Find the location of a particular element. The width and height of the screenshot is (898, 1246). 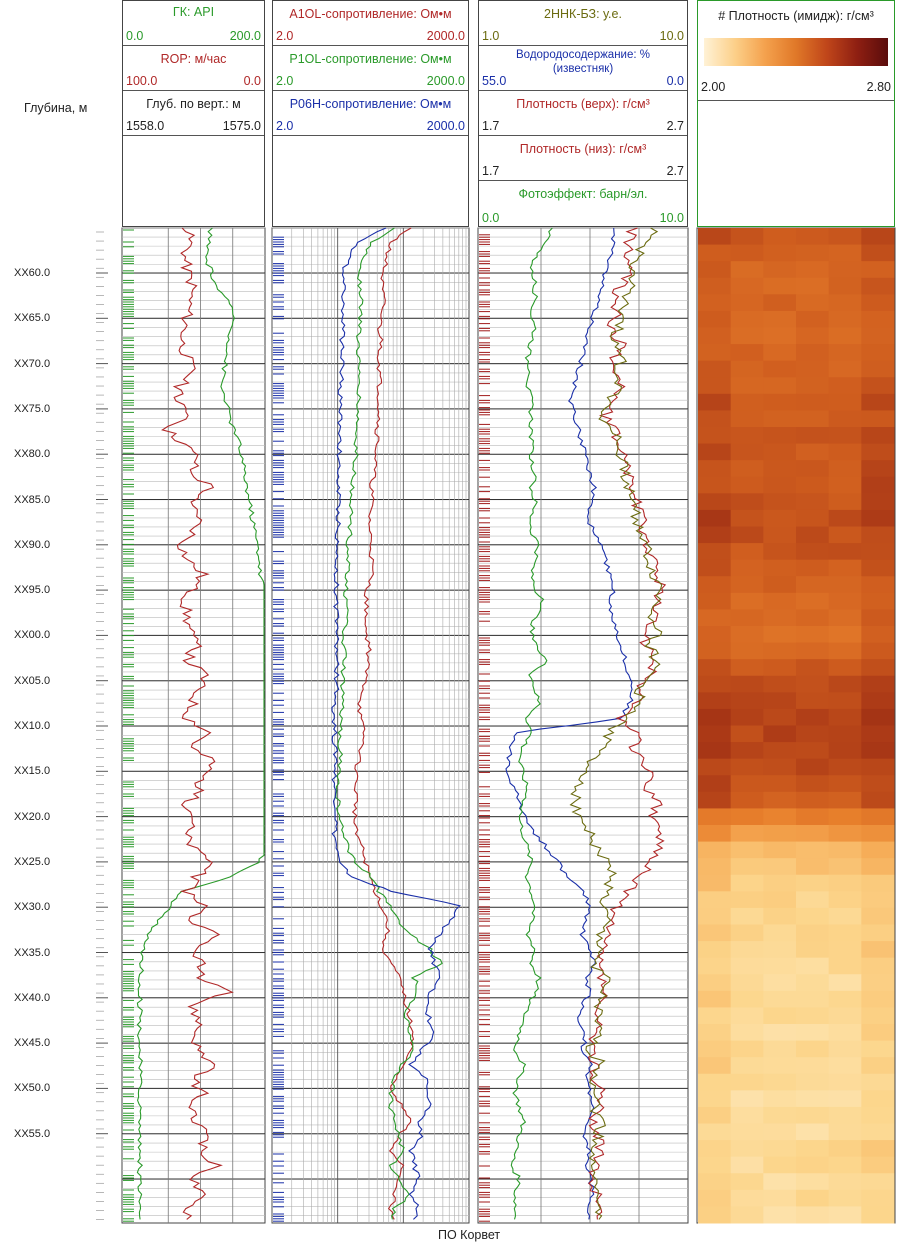

header-title: ROP: м/час is located at coordinates (193, 59).